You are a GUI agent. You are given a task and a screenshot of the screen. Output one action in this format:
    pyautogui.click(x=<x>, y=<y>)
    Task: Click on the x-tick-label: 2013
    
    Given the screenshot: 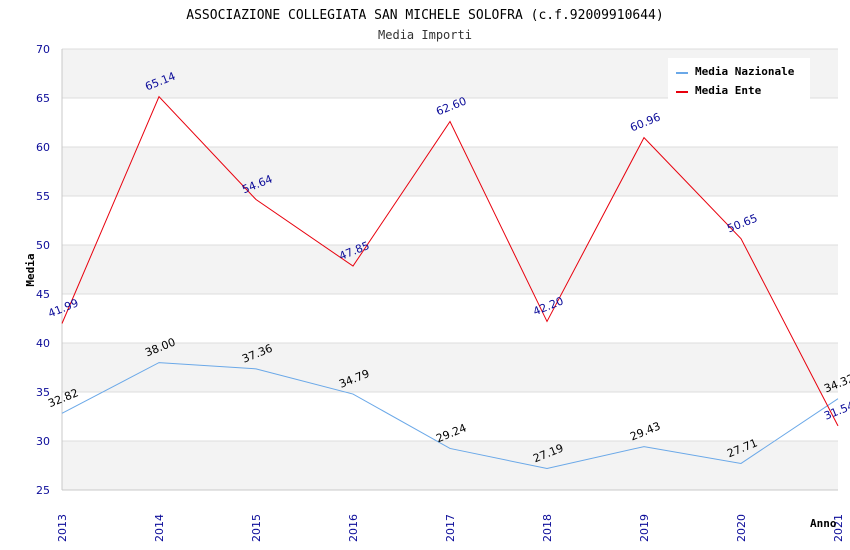 What is the action you would take?
    pyautogui.click(x=62, y=528)
    